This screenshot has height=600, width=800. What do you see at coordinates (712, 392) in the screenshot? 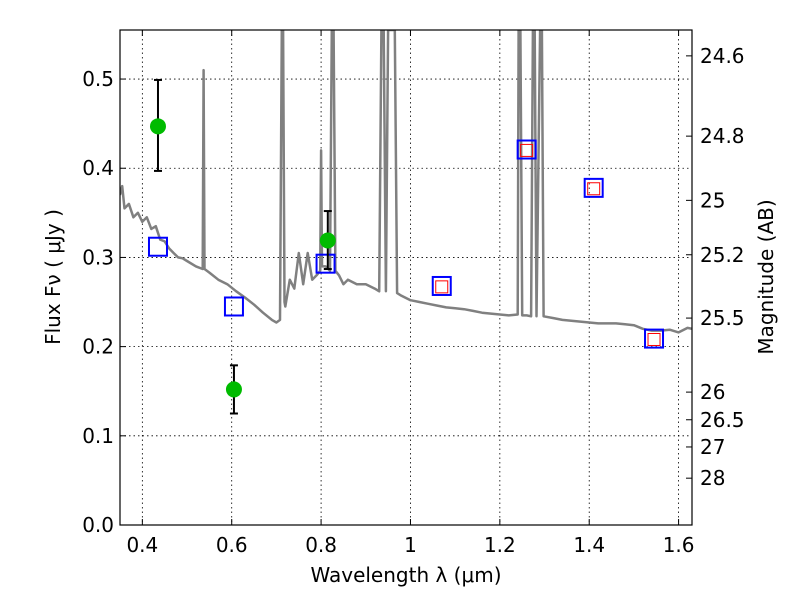
I see `right-tick-label: 26` at bounding box center [712, 392].